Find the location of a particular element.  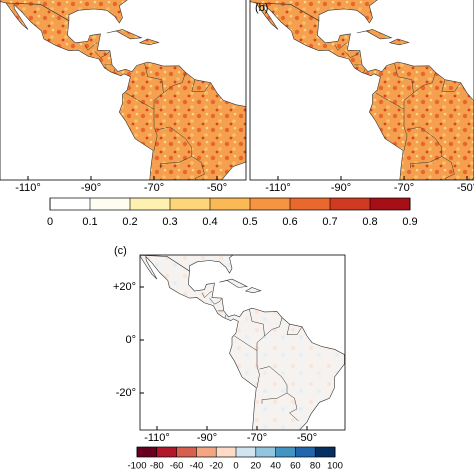

colorbar-label: -40 is located at coordinates (197, 466).